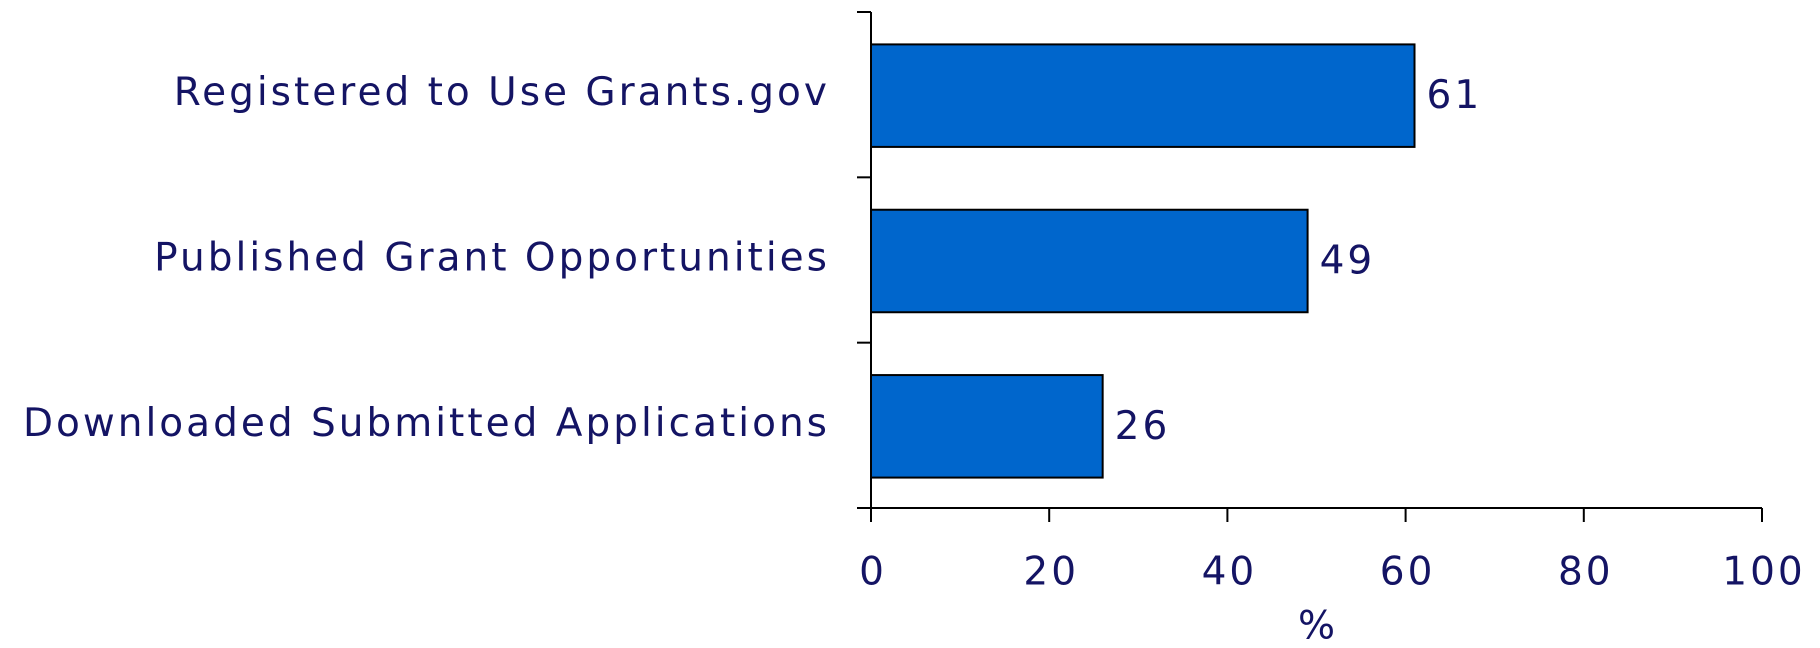  Describe the element at coordinates (502, 92) in the screenshot. I see `y-tick-label: Registered to Use Grants.gov` at that location.